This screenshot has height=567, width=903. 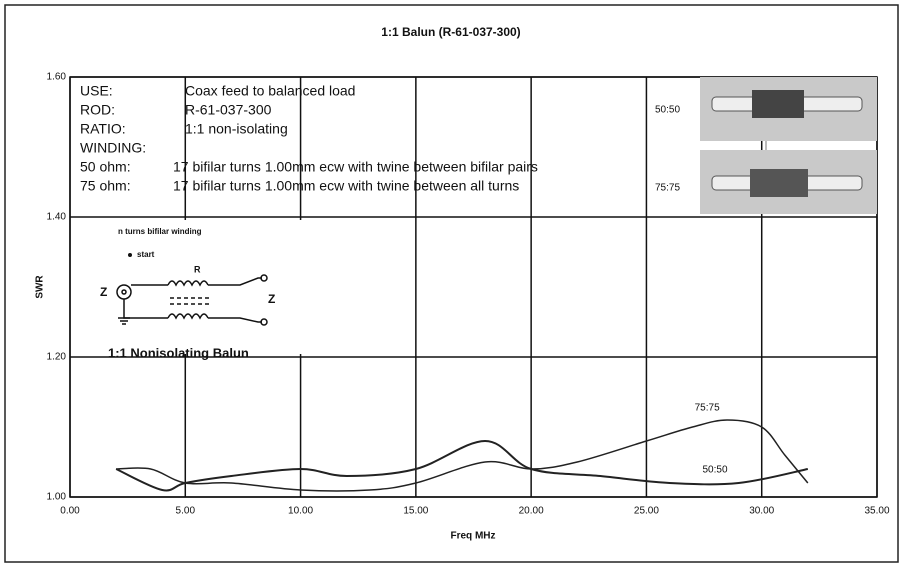 What do you see at coordinates (40, 287) in the screenshot?
I see `y-axis-label: SWR` at bounding box center [40, 287].